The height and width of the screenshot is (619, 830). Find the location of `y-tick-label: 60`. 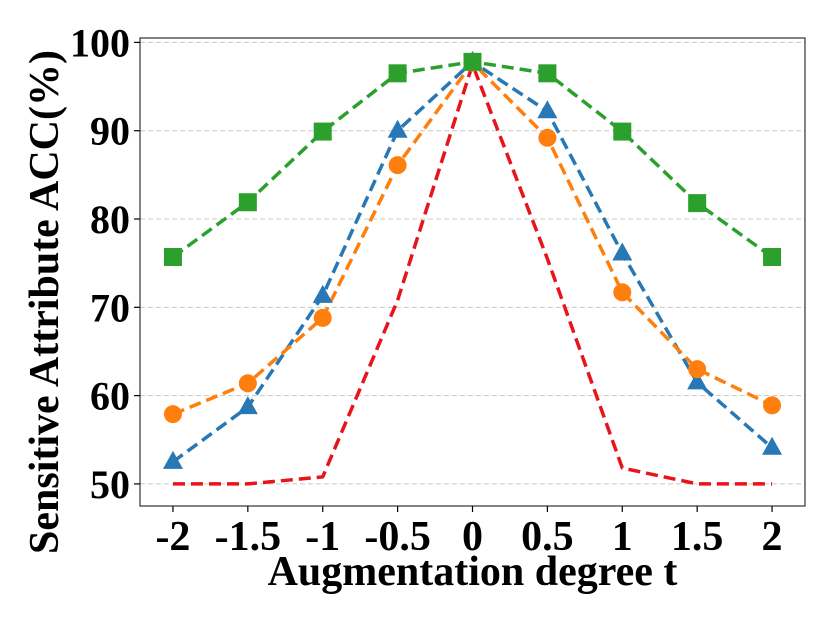

y-tick-label: 60 is located at coordinates (110, 396).